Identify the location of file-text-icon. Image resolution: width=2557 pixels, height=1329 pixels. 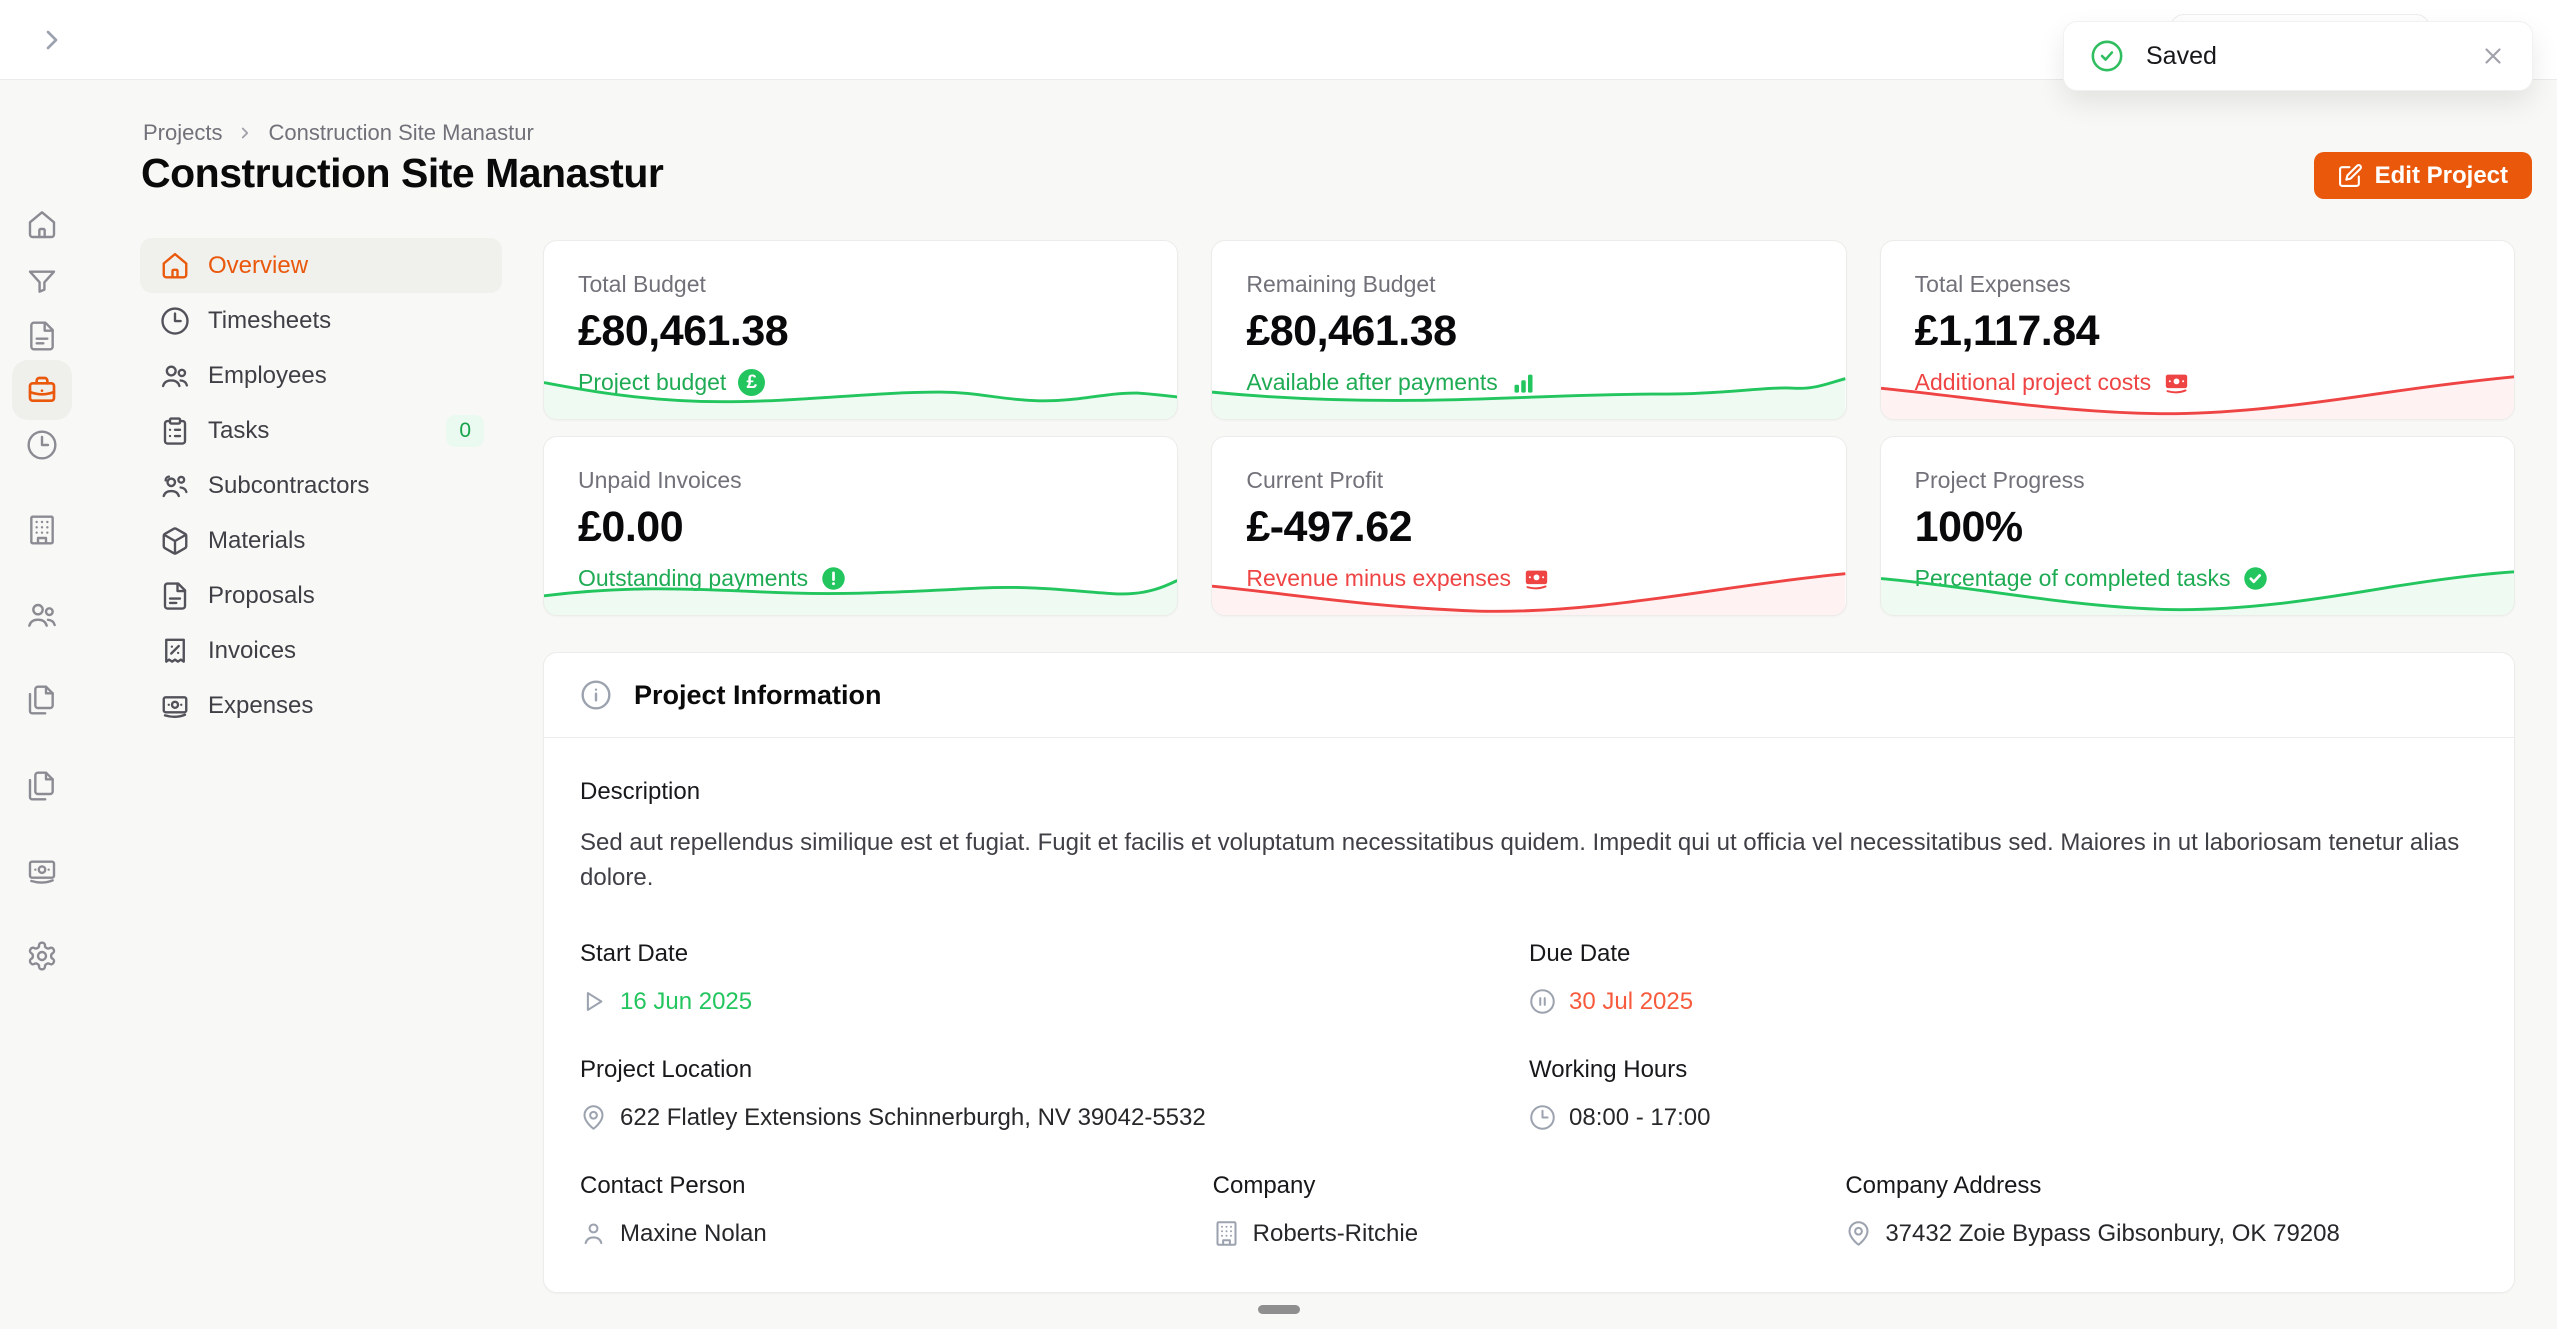
(175, 596).